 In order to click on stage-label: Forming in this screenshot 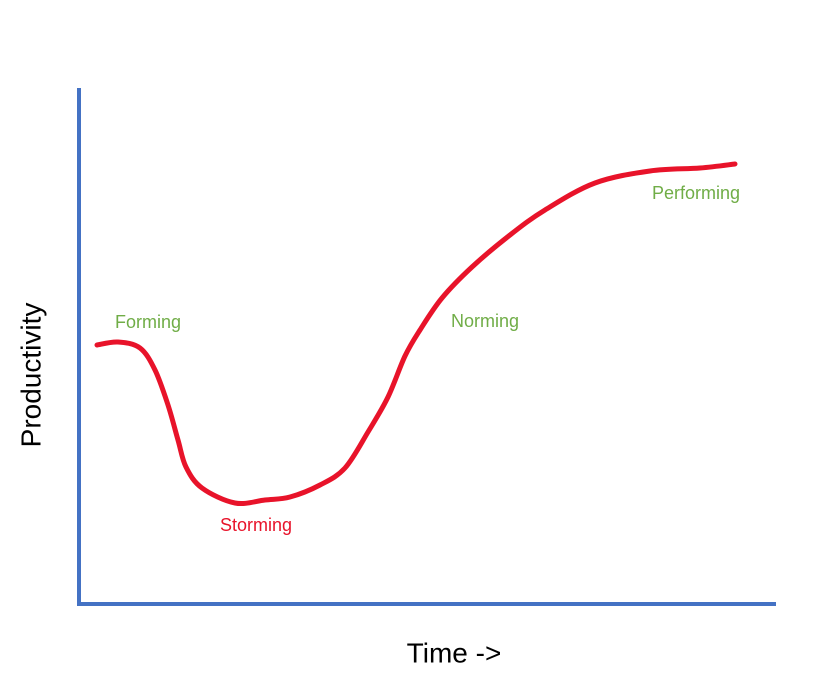, I will do `click(148, 322)`.